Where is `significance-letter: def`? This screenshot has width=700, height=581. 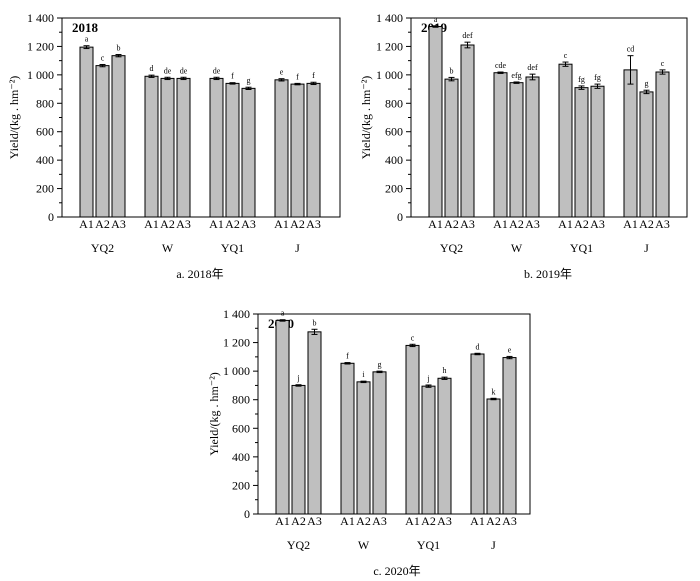 significance-letter: def is located at coordinates (467, 35).